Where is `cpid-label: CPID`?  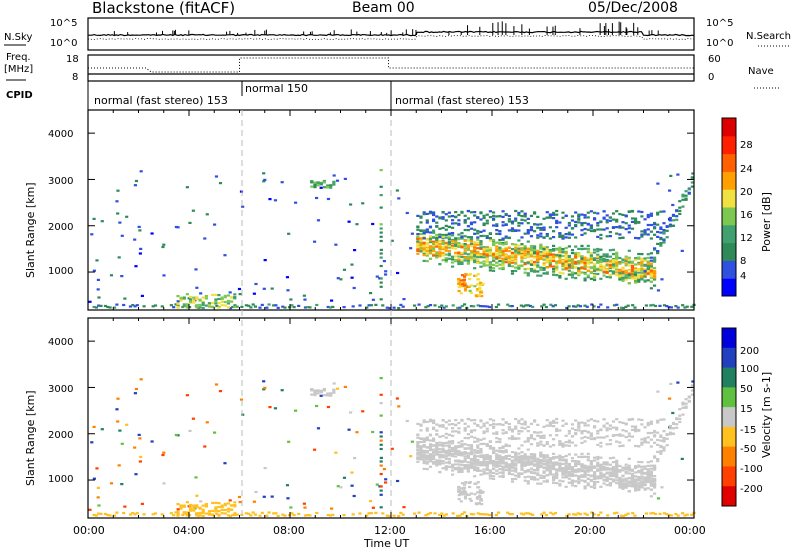
cpid-label: CPID is located at coordinates (19, 95).